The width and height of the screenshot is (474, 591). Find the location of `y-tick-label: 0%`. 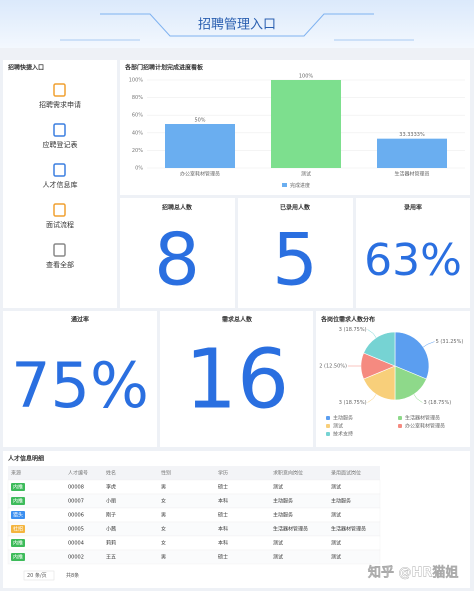

y-tick-label: 0% is located at coordinates (139, 169).